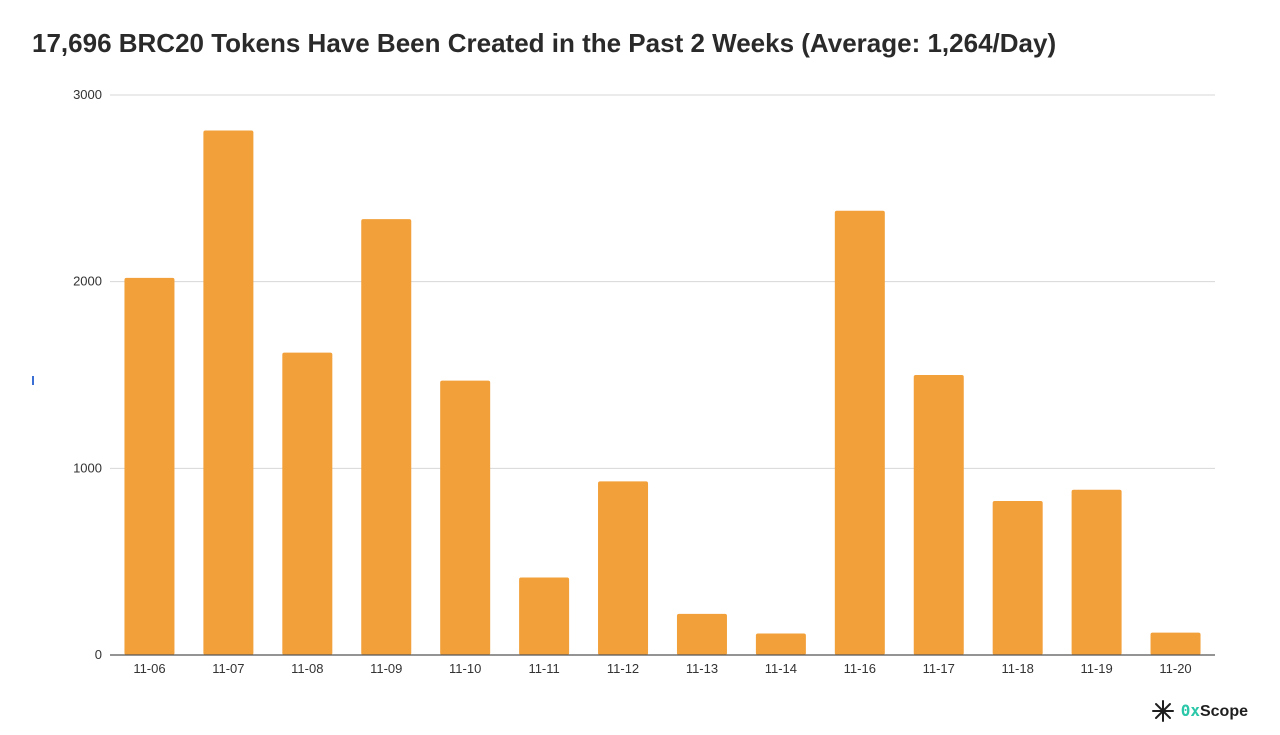  Describe the element at coordinates (1175, 668) in the screenshot. I see `x-tick-label: 11-20` at that location.